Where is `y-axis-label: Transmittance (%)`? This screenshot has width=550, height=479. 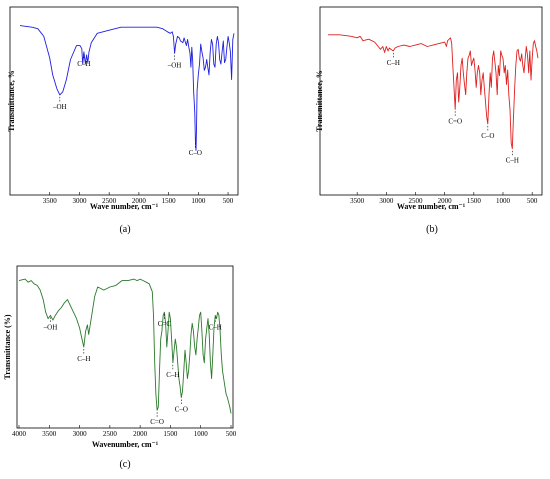
y-axis-label: Transmittance (%) is located at coordinates (7, 346).